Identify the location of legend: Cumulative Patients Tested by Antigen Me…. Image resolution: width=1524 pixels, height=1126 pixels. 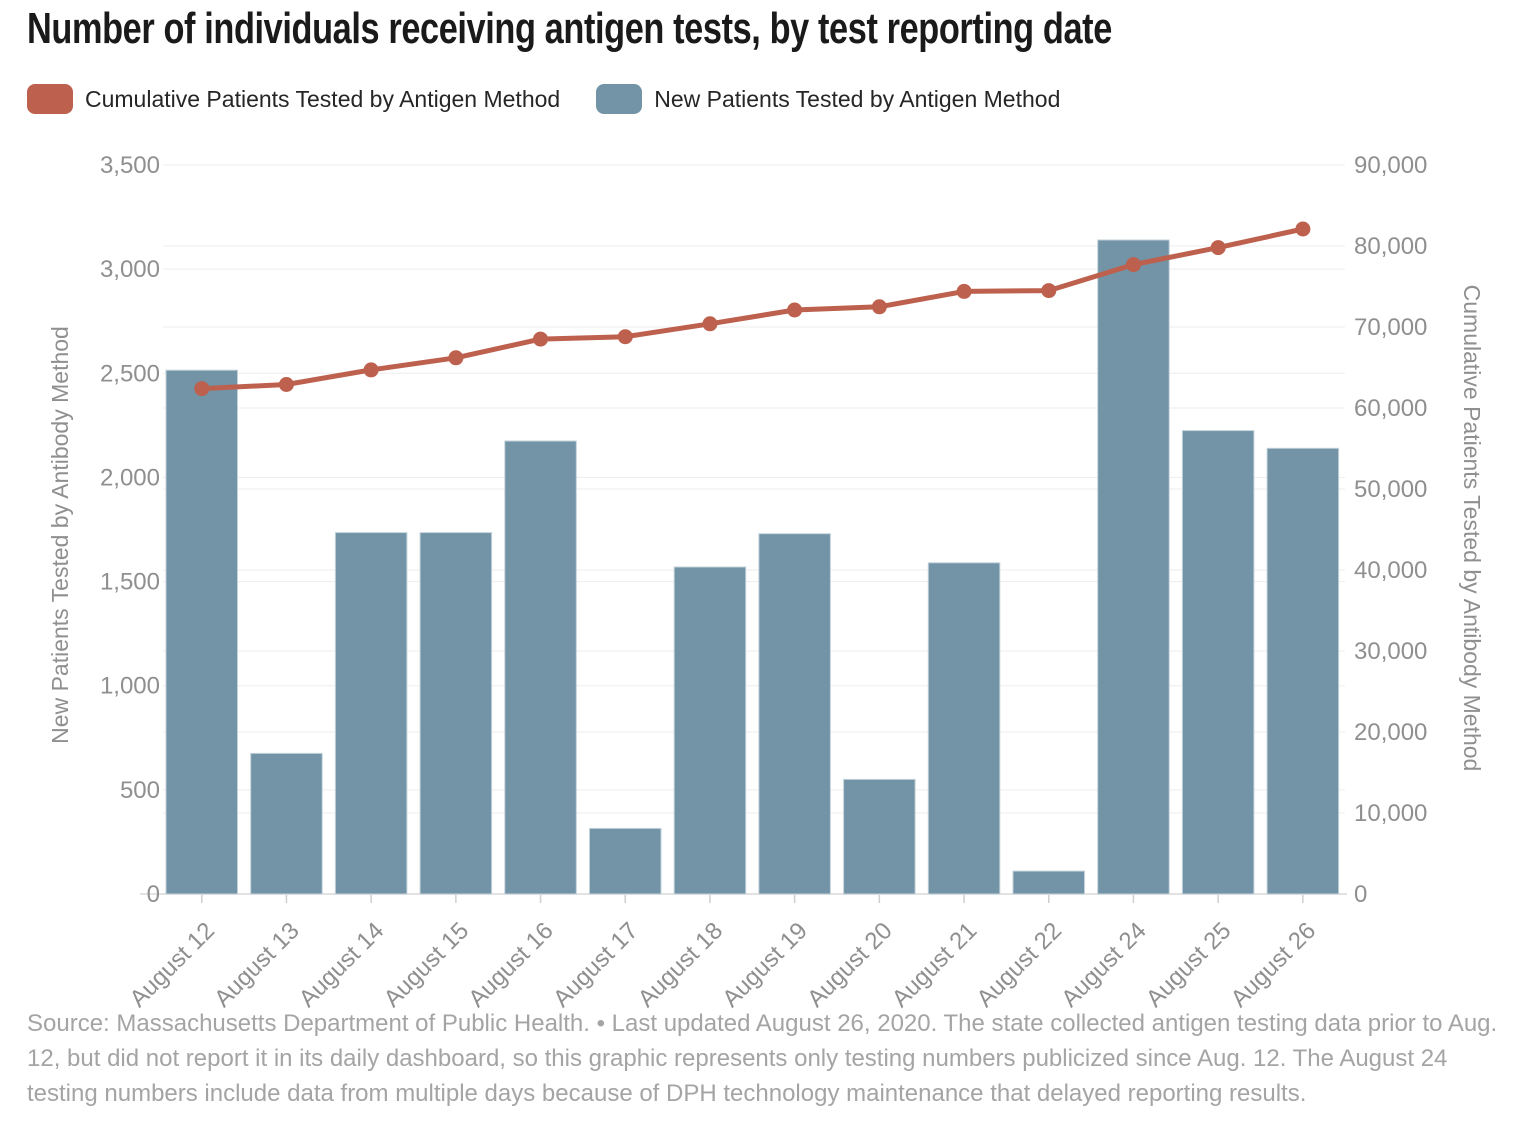
(543, 99).